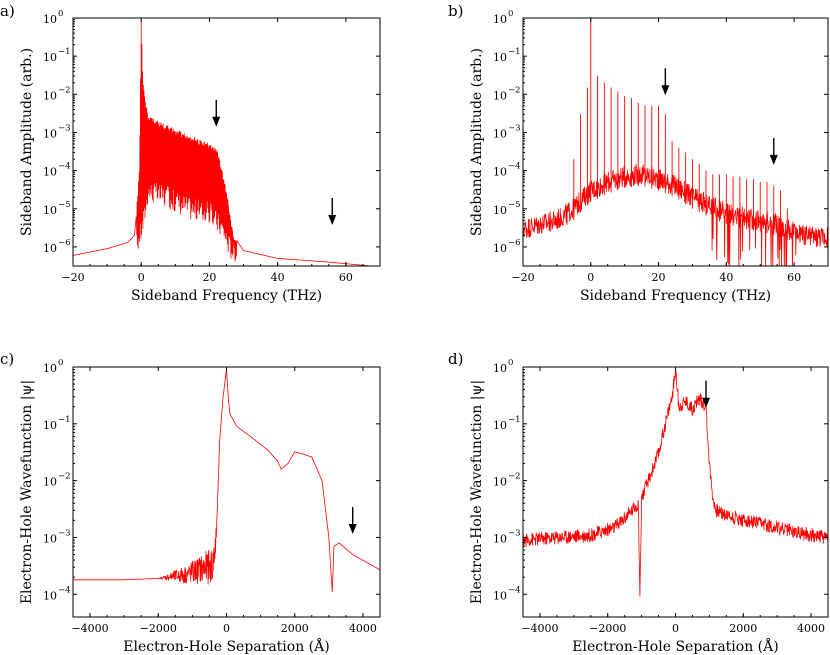 This screenshot has width=830, height=655. What do you see at coordinates (7, 359) in the screenshot?
I see `panel-label: c)` at bounding box center [7, 359].